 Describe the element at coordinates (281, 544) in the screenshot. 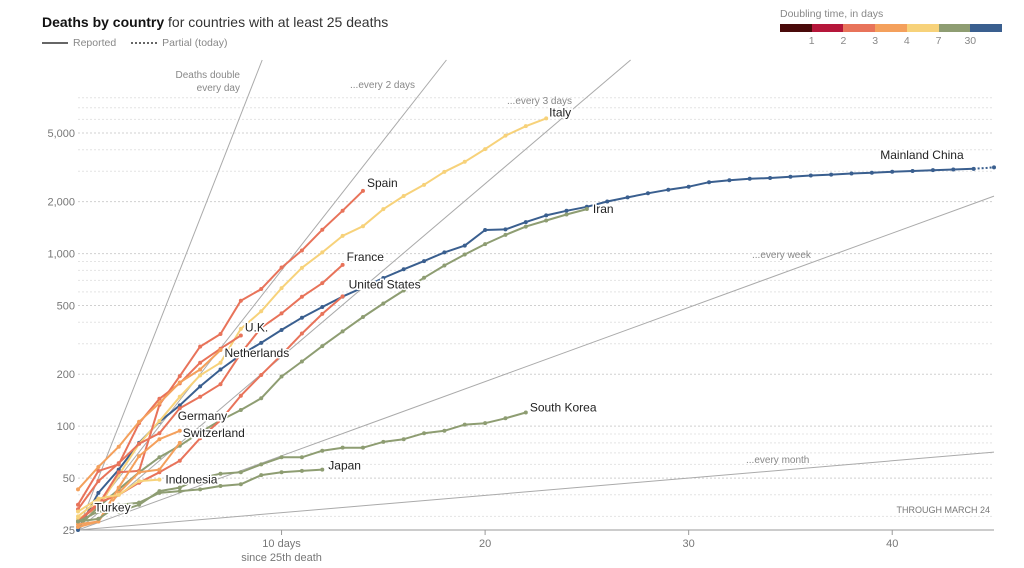

I see `x-tick-label: 10 days` at that location.